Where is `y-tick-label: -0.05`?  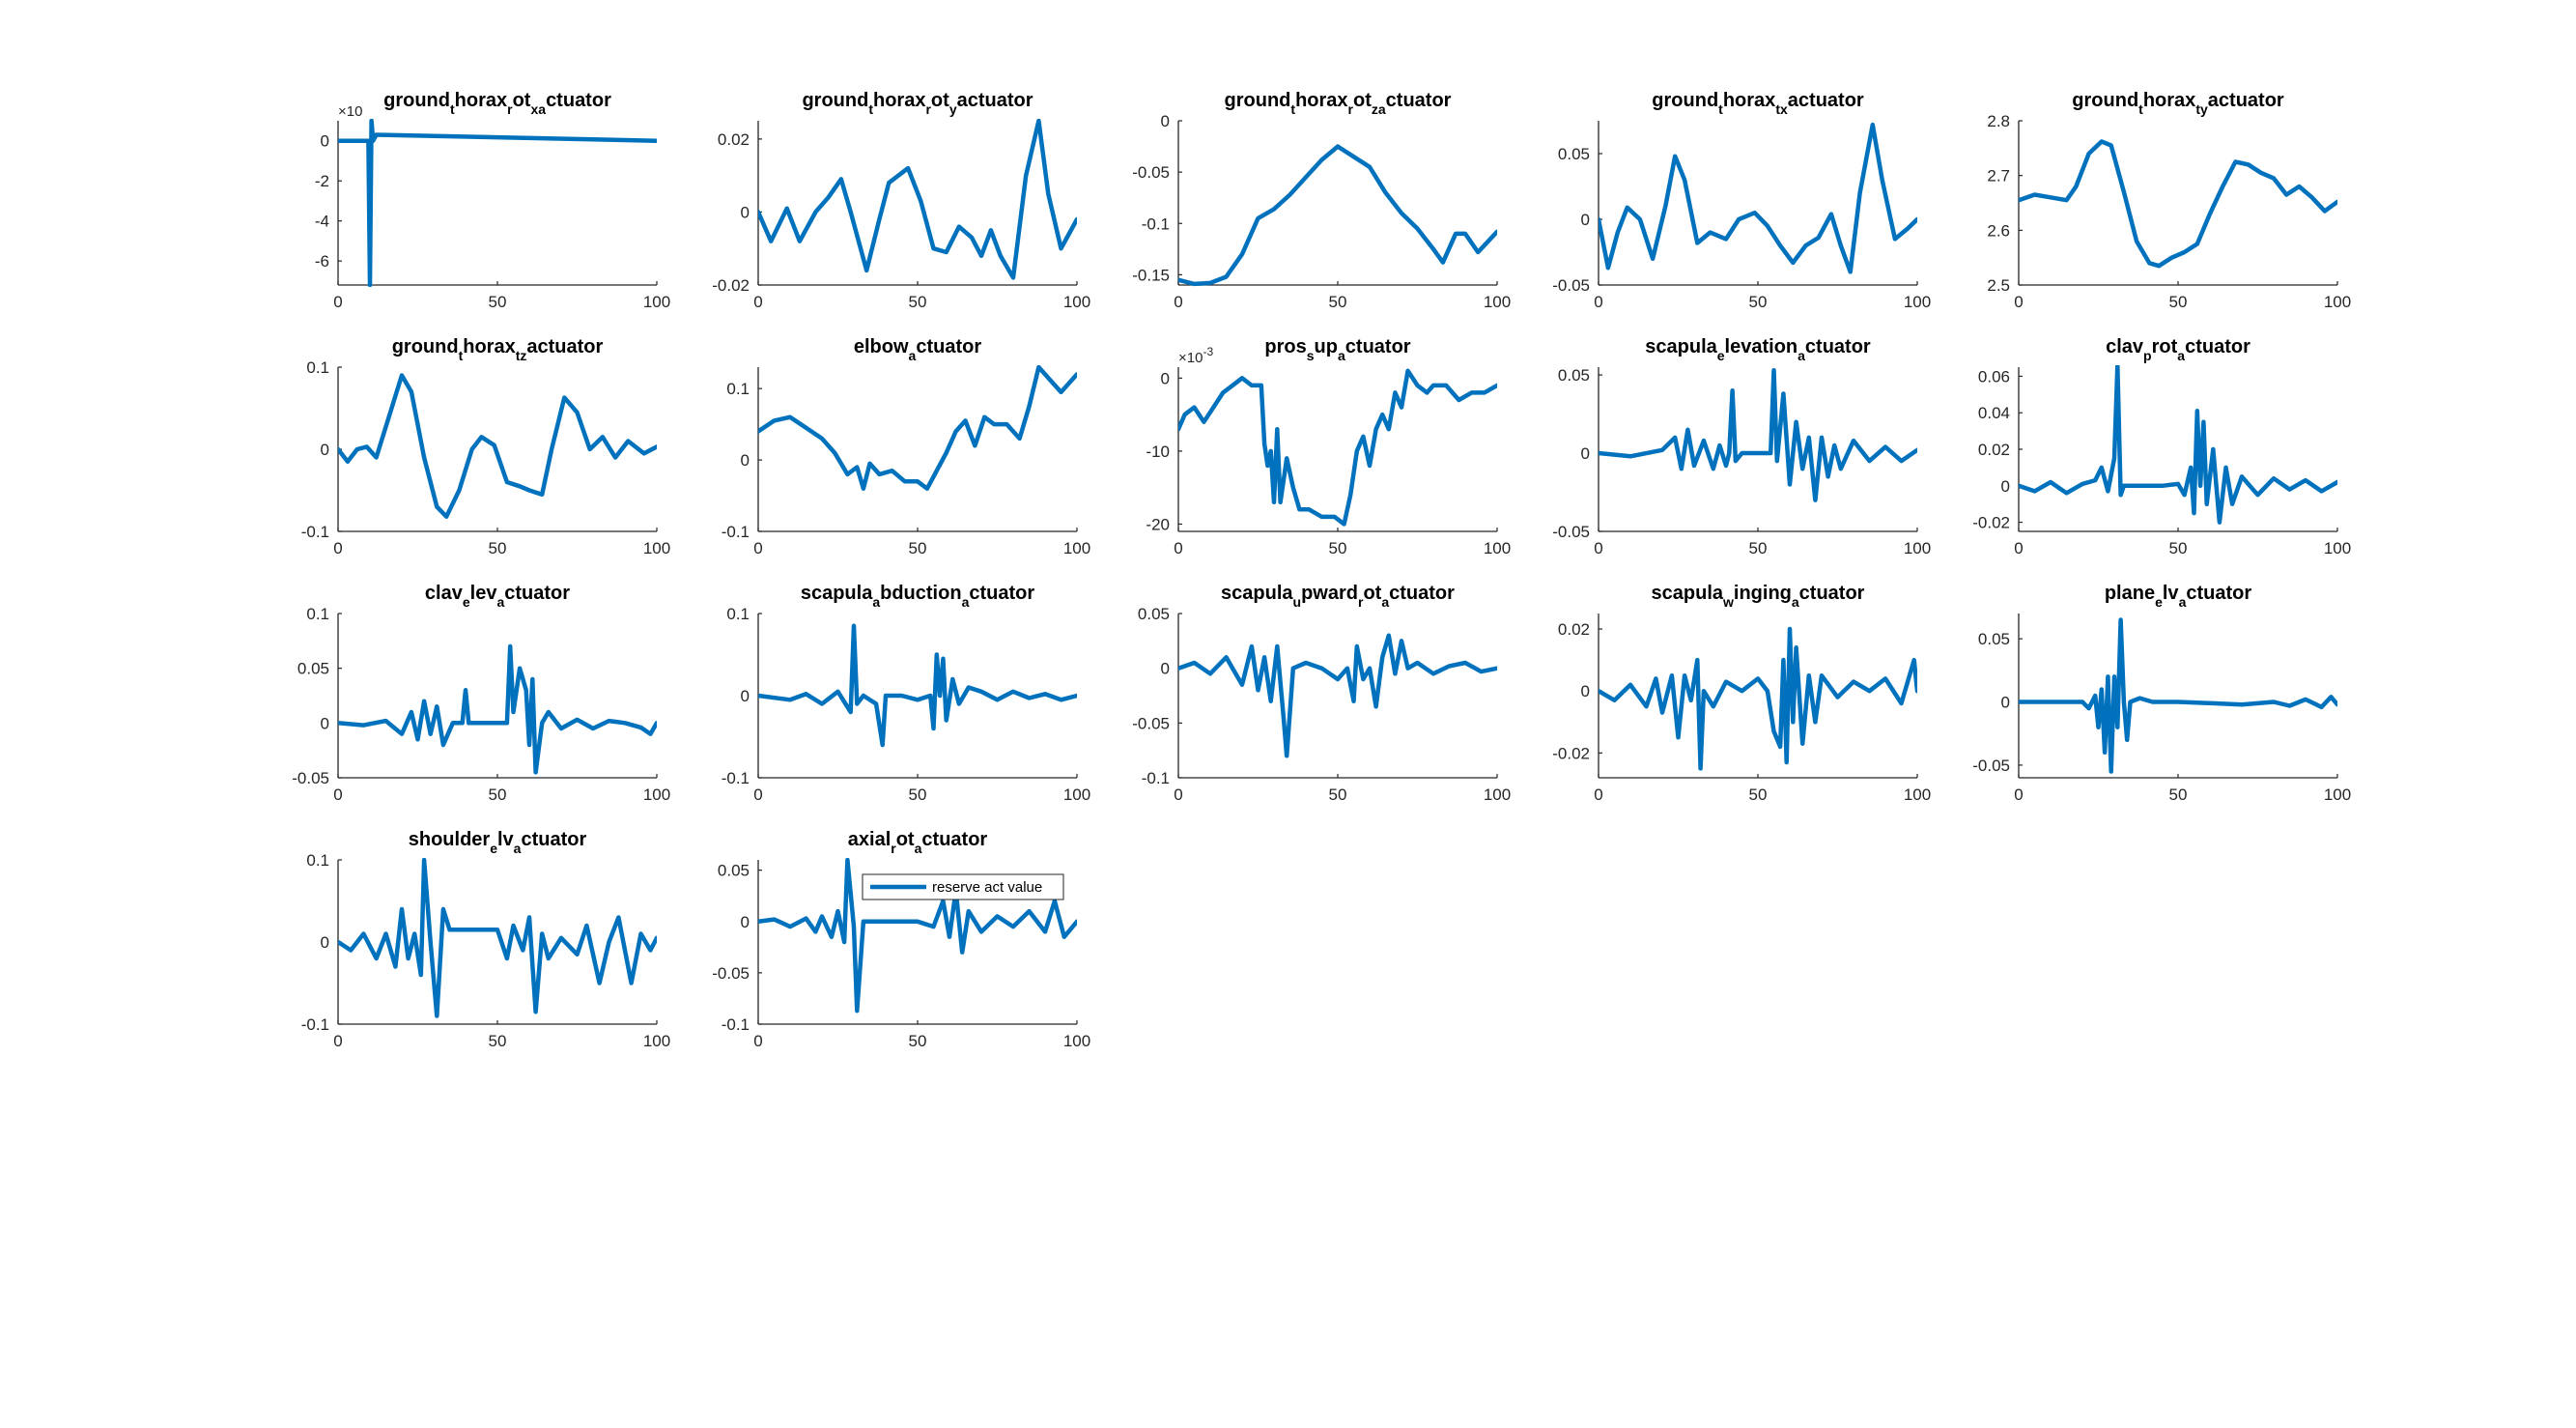
y-tick-label: -0.05 is located at coordinates (1151, 172).